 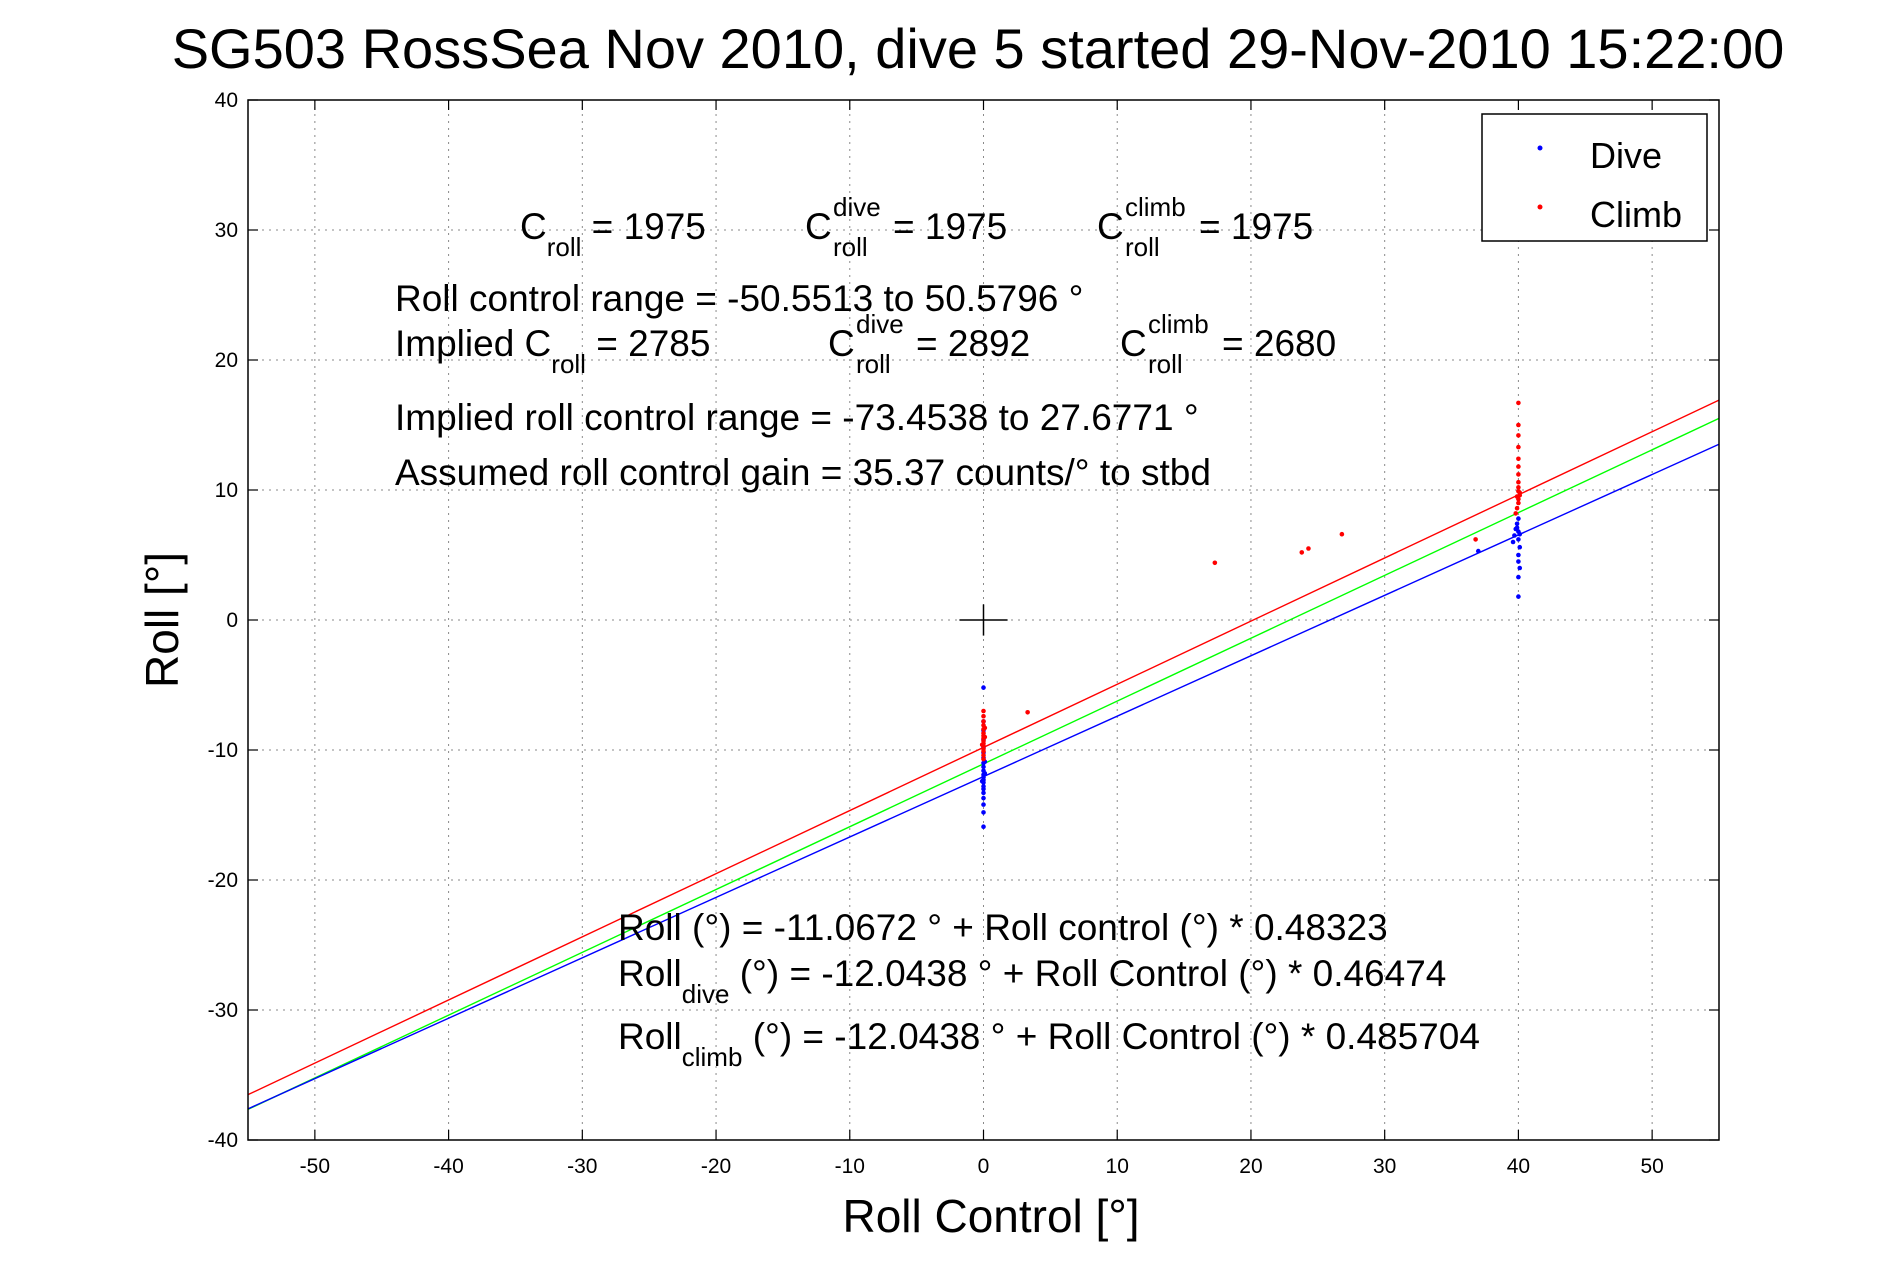 I want to click on annotation-implied-c-roll-dive-value: = 2892, so click(x=973, y=343).